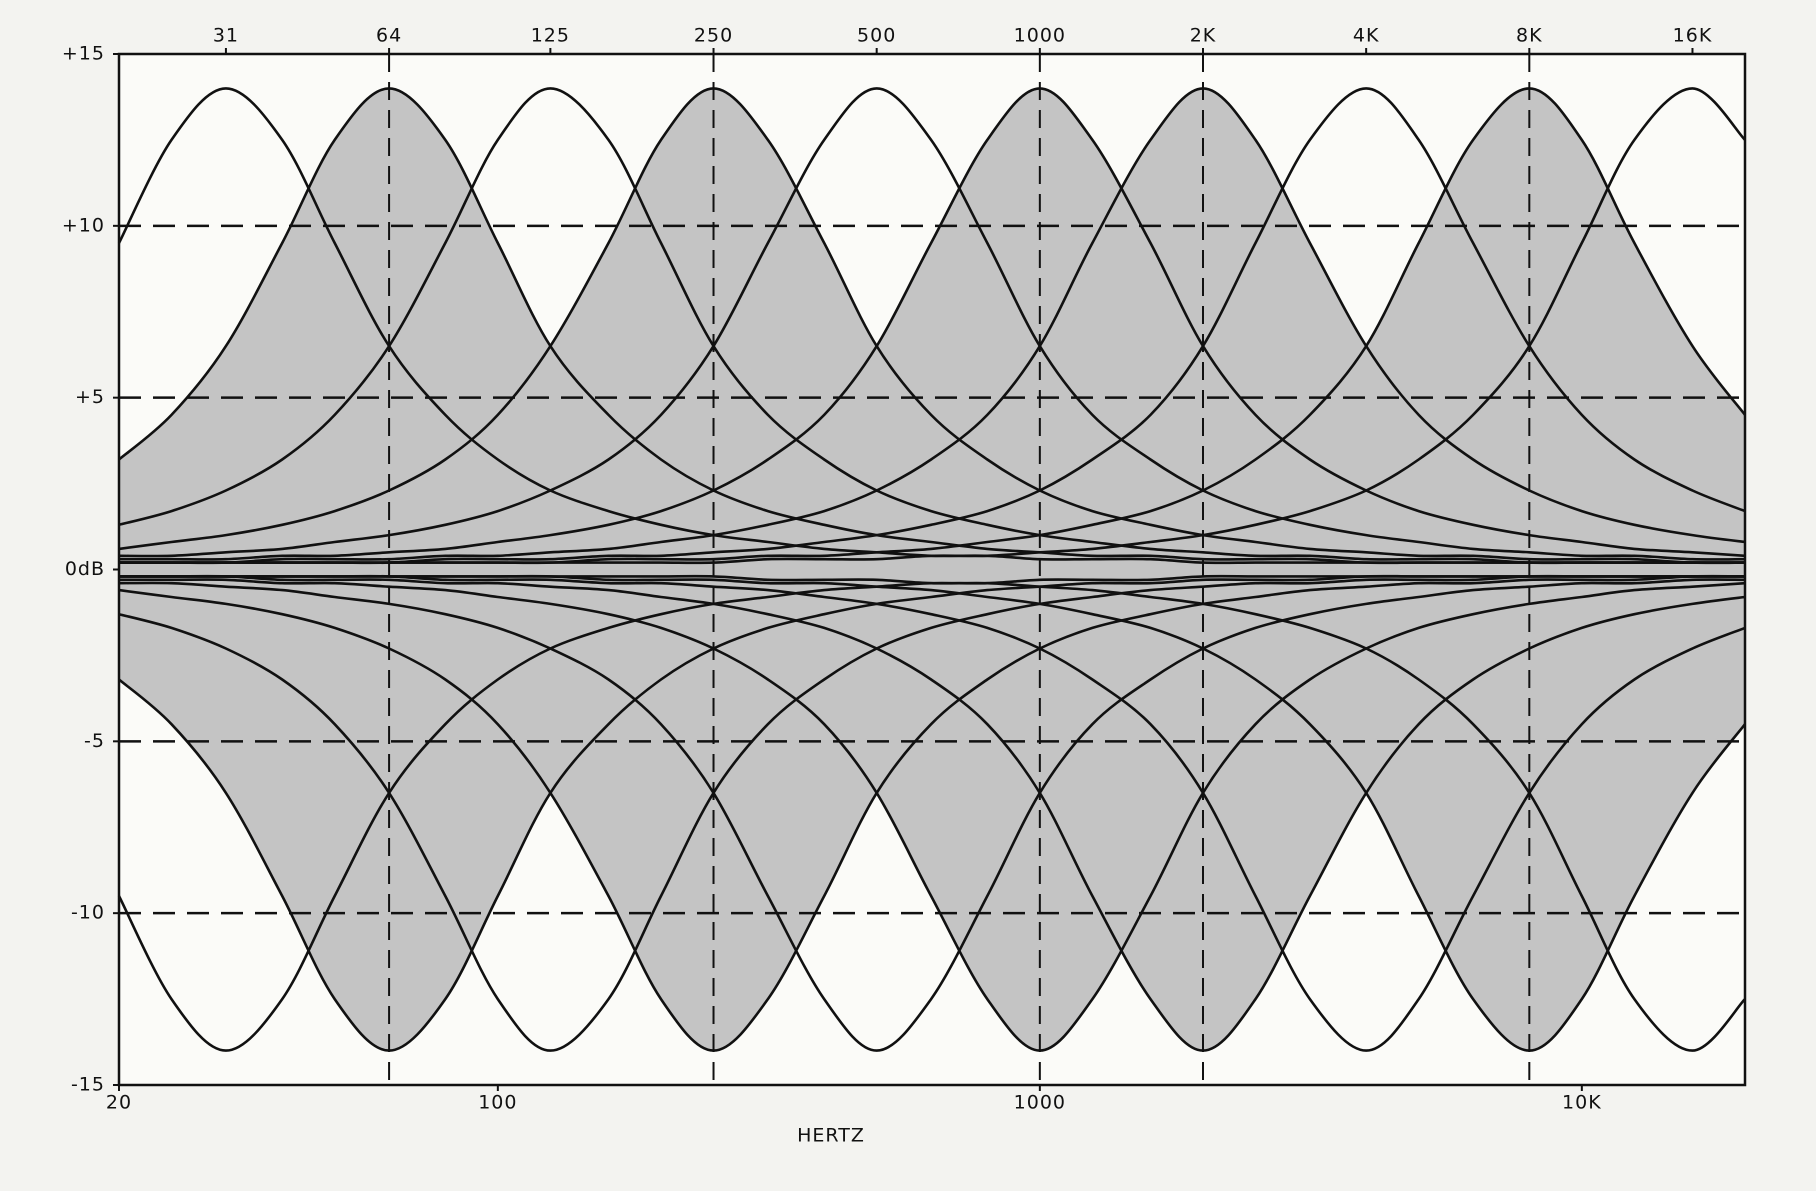  I want to click on x2-tick-label: 16K, so click(1693, 36).